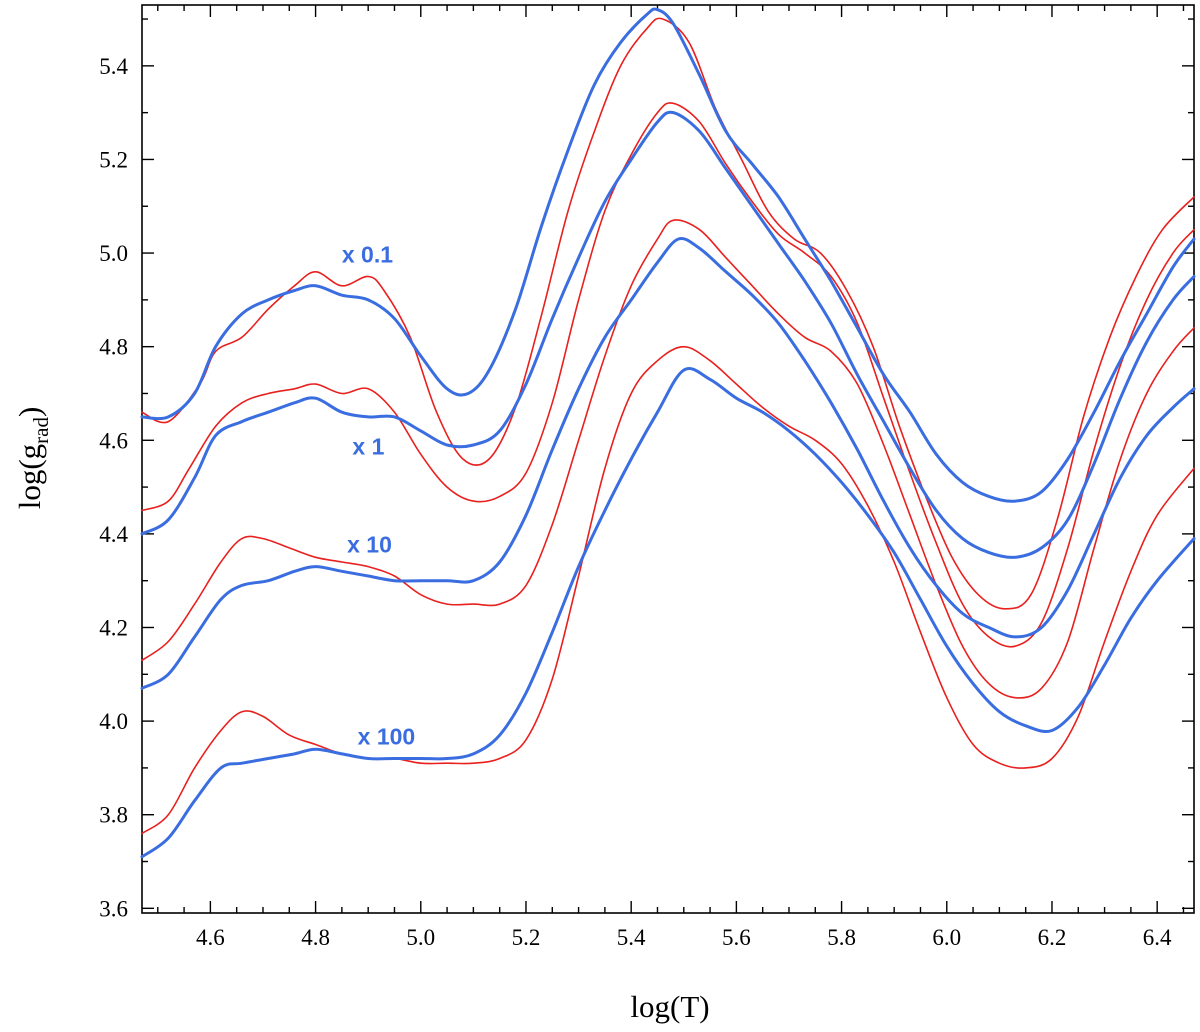 The image size is (1200, 1032). Describe the element at coordinates (210, 937) in the screenshot. I see `x-tick-label: 4.6` at that location.